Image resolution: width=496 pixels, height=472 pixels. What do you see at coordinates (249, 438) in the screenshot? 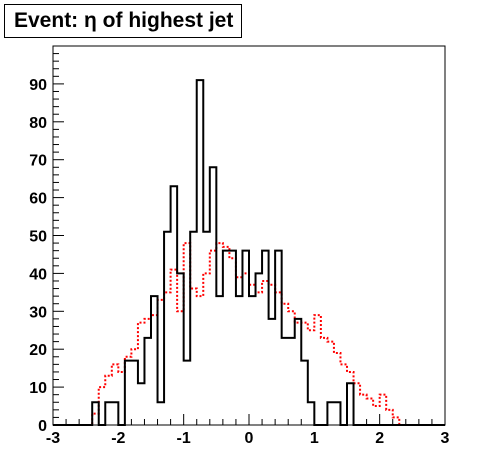
I see `x-tick-label: 0` at bounding box center [249, 438].